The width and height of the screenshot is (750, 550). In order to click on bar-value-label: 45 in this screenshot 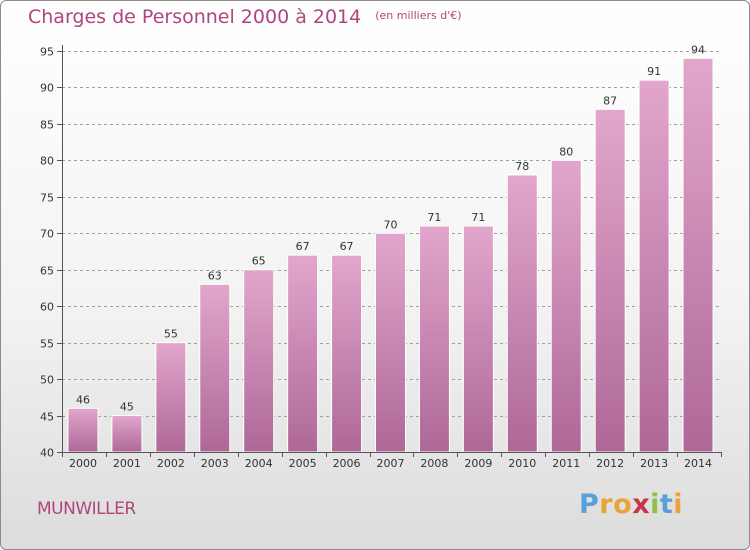, I will do `click(127, 407)`.